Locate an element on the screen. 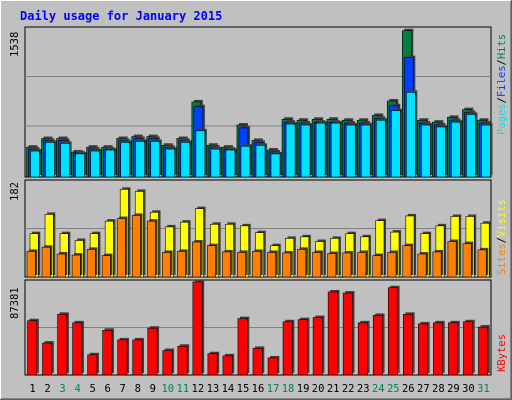 This screenshot has height=400, width=512. legend-visits: Visits is located at coordinates (502, 218).